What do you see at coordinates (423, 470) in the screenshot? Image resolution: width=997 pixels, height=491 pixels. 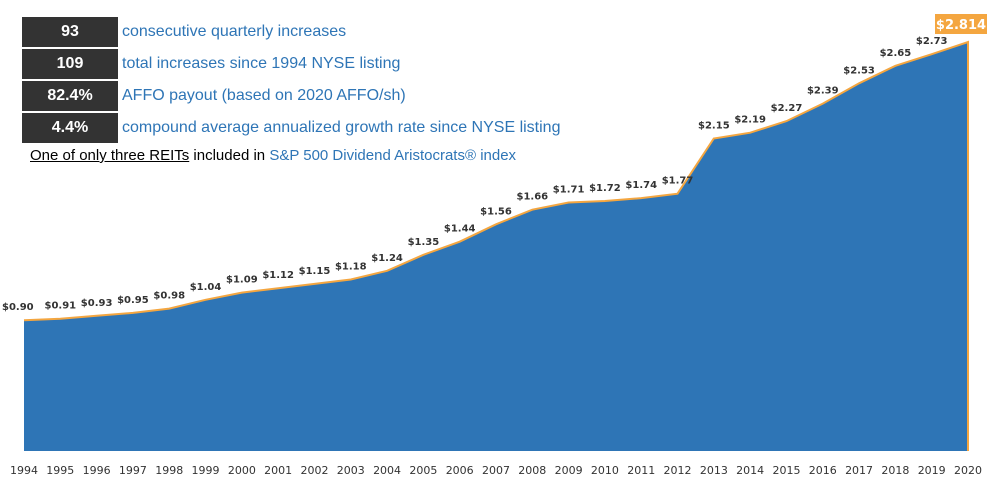 I see `x-tick-label: 2005` at bounding box center [423, 470].